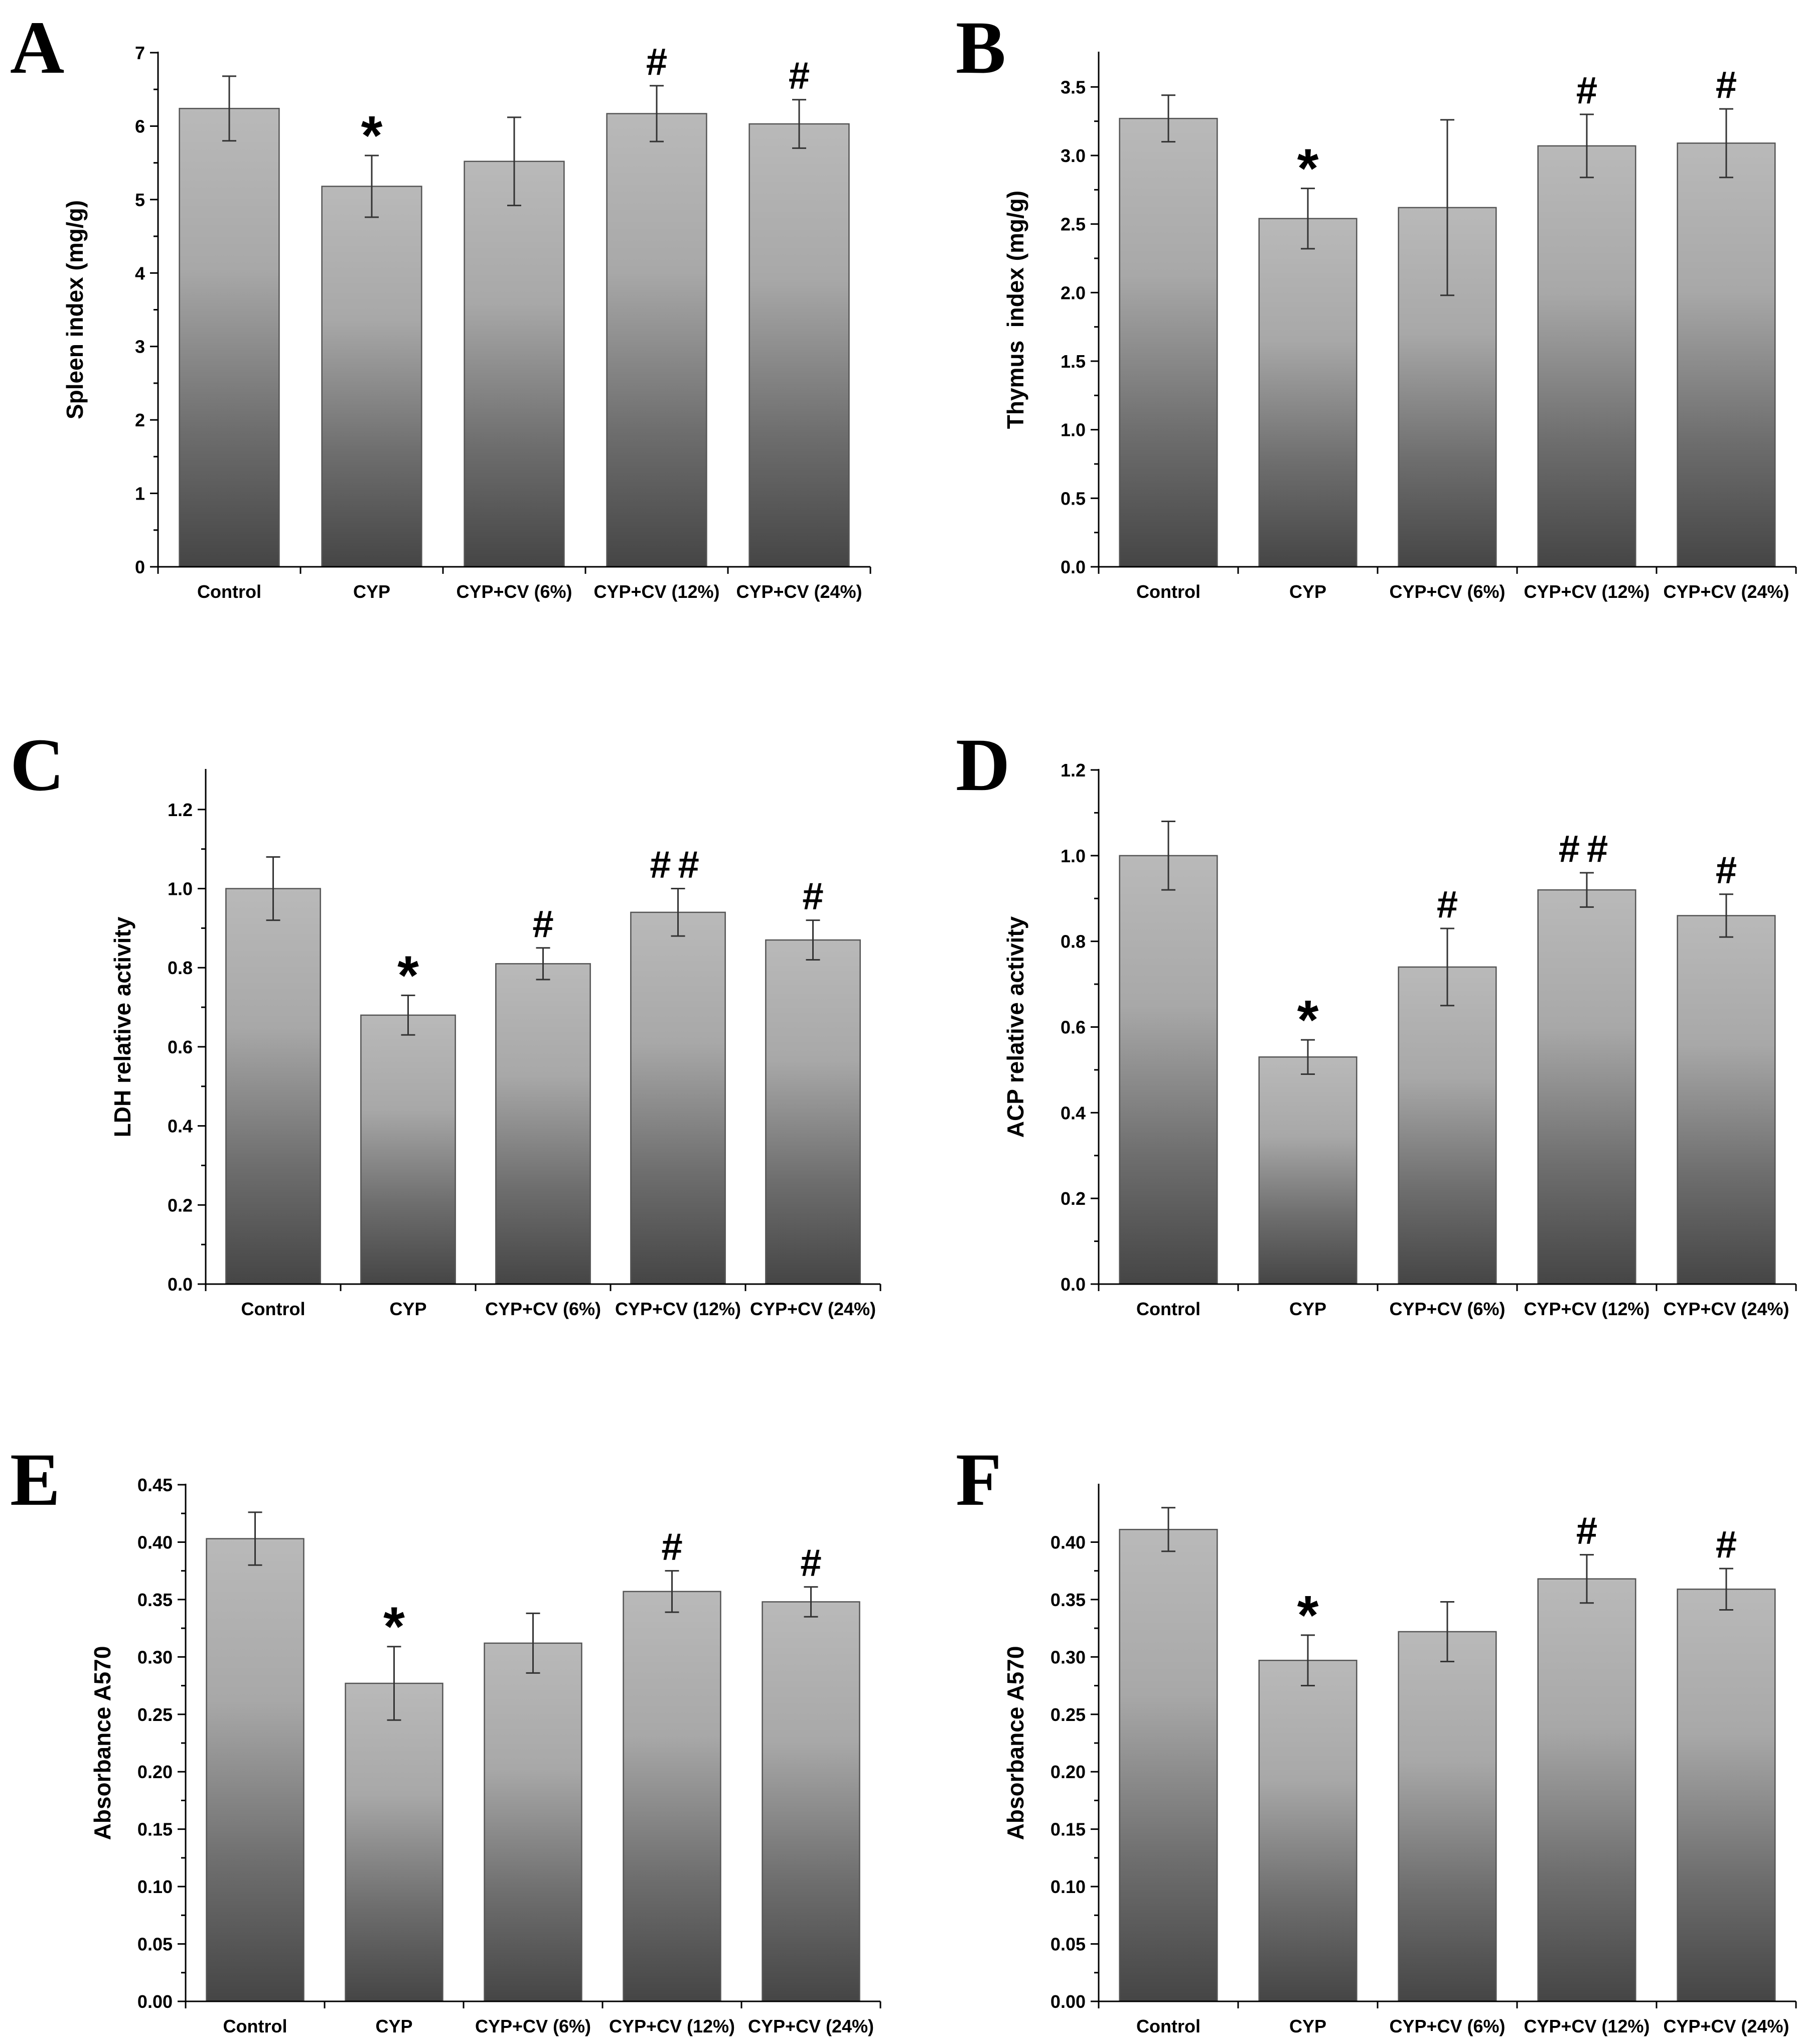  Describe the element at coordinates (35, 1479) in the screenshot. I see `panel-letter: E` at that location.